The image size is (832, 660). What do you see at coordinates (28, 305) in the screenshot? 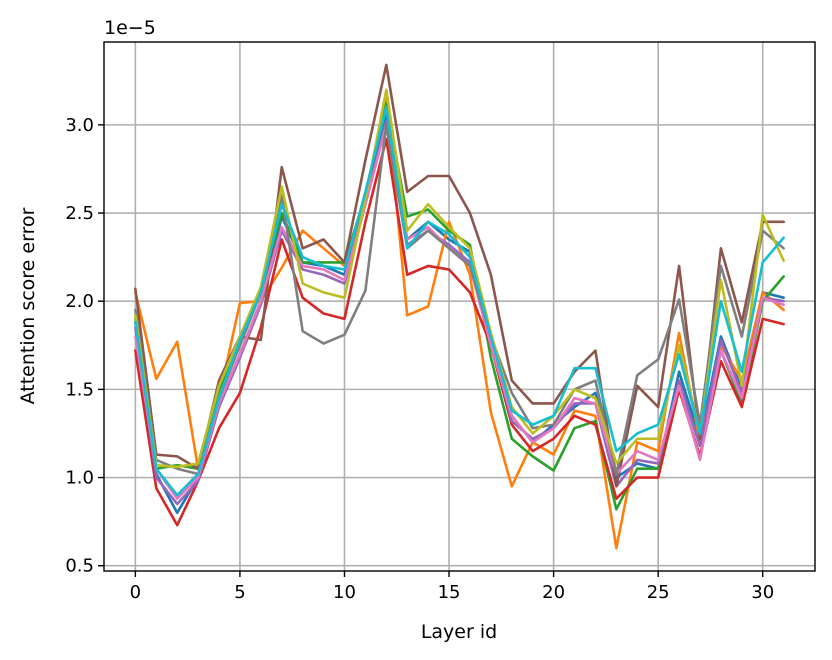
I see `y-axis-label: Attention score error` at bounding box center [28, 305].